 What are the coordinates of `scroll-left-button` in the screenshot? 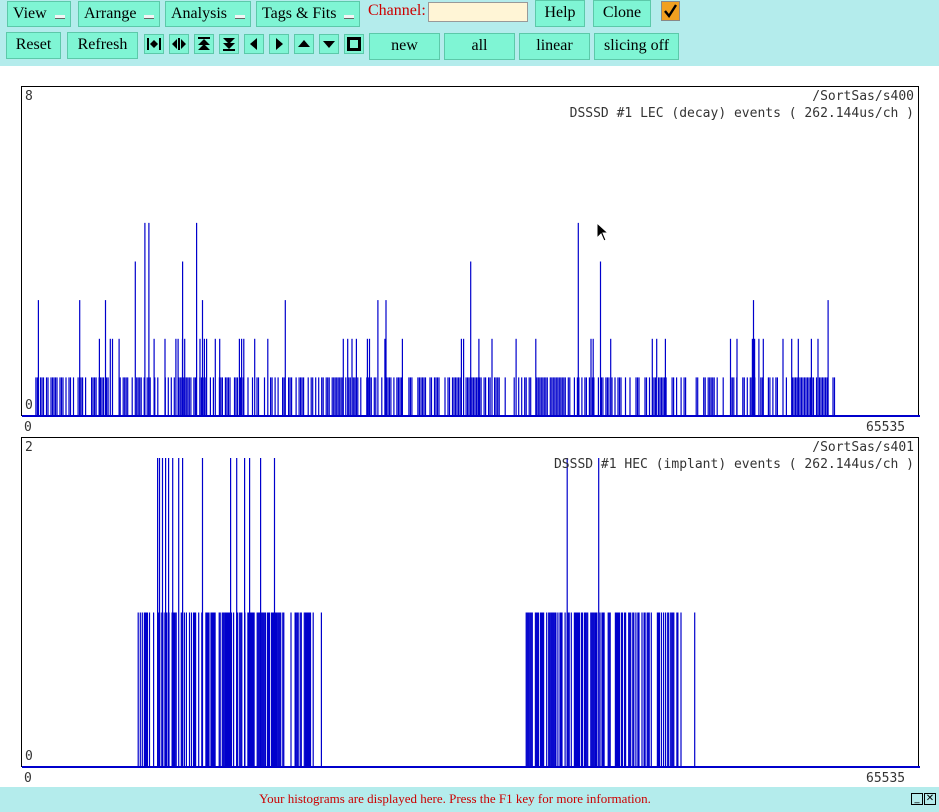 It's located at (254, 44).